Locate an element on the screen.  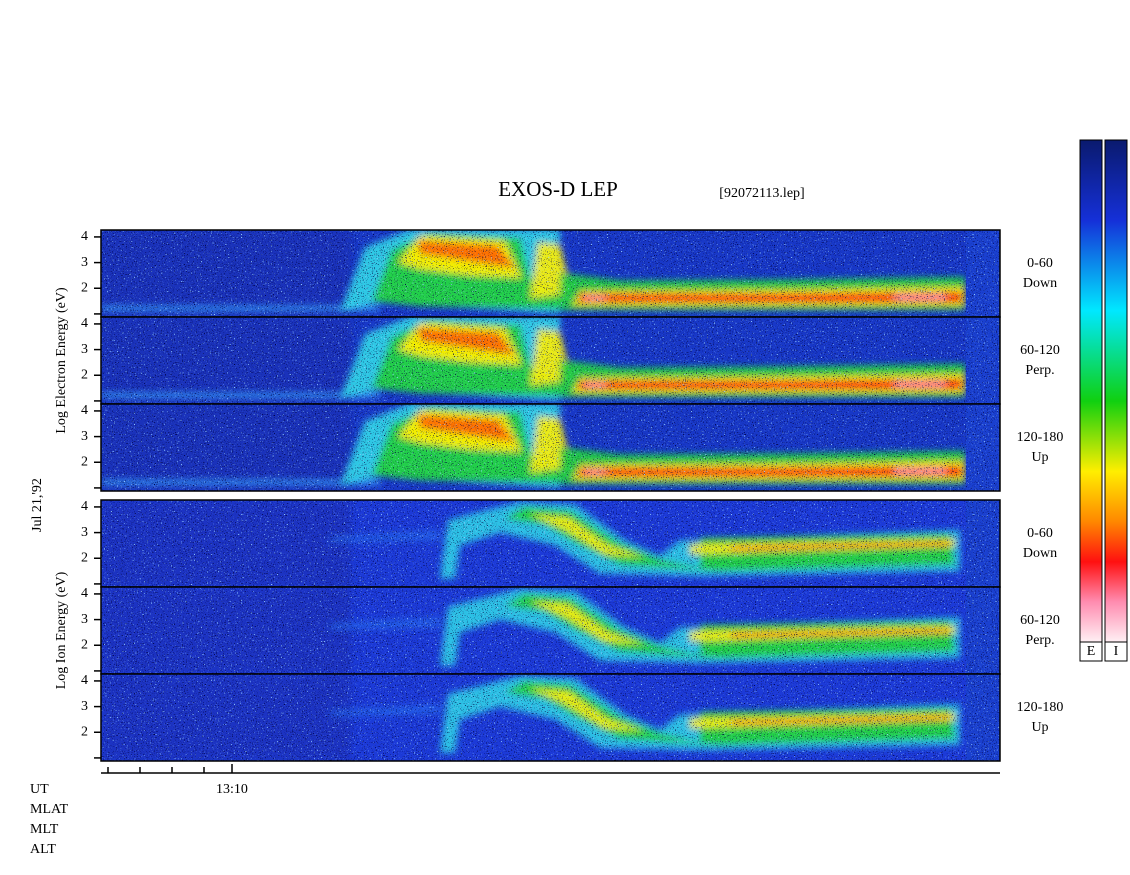
time-tick-label: 13:10 is located at coordinates (232, 789).